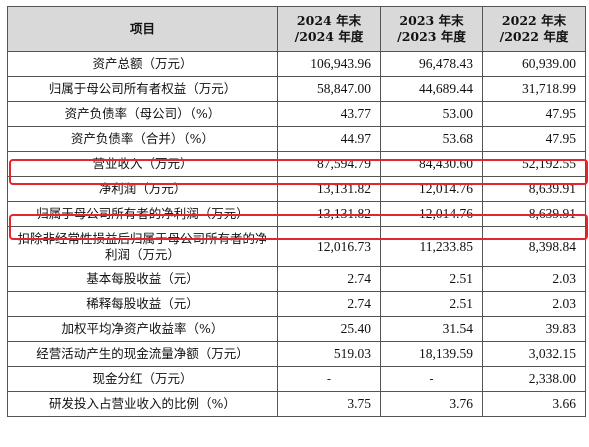  Describe the element at coordinates (142, 304) in the screenshot. I see `row-label: 稀释每股收益（元）` at that location.